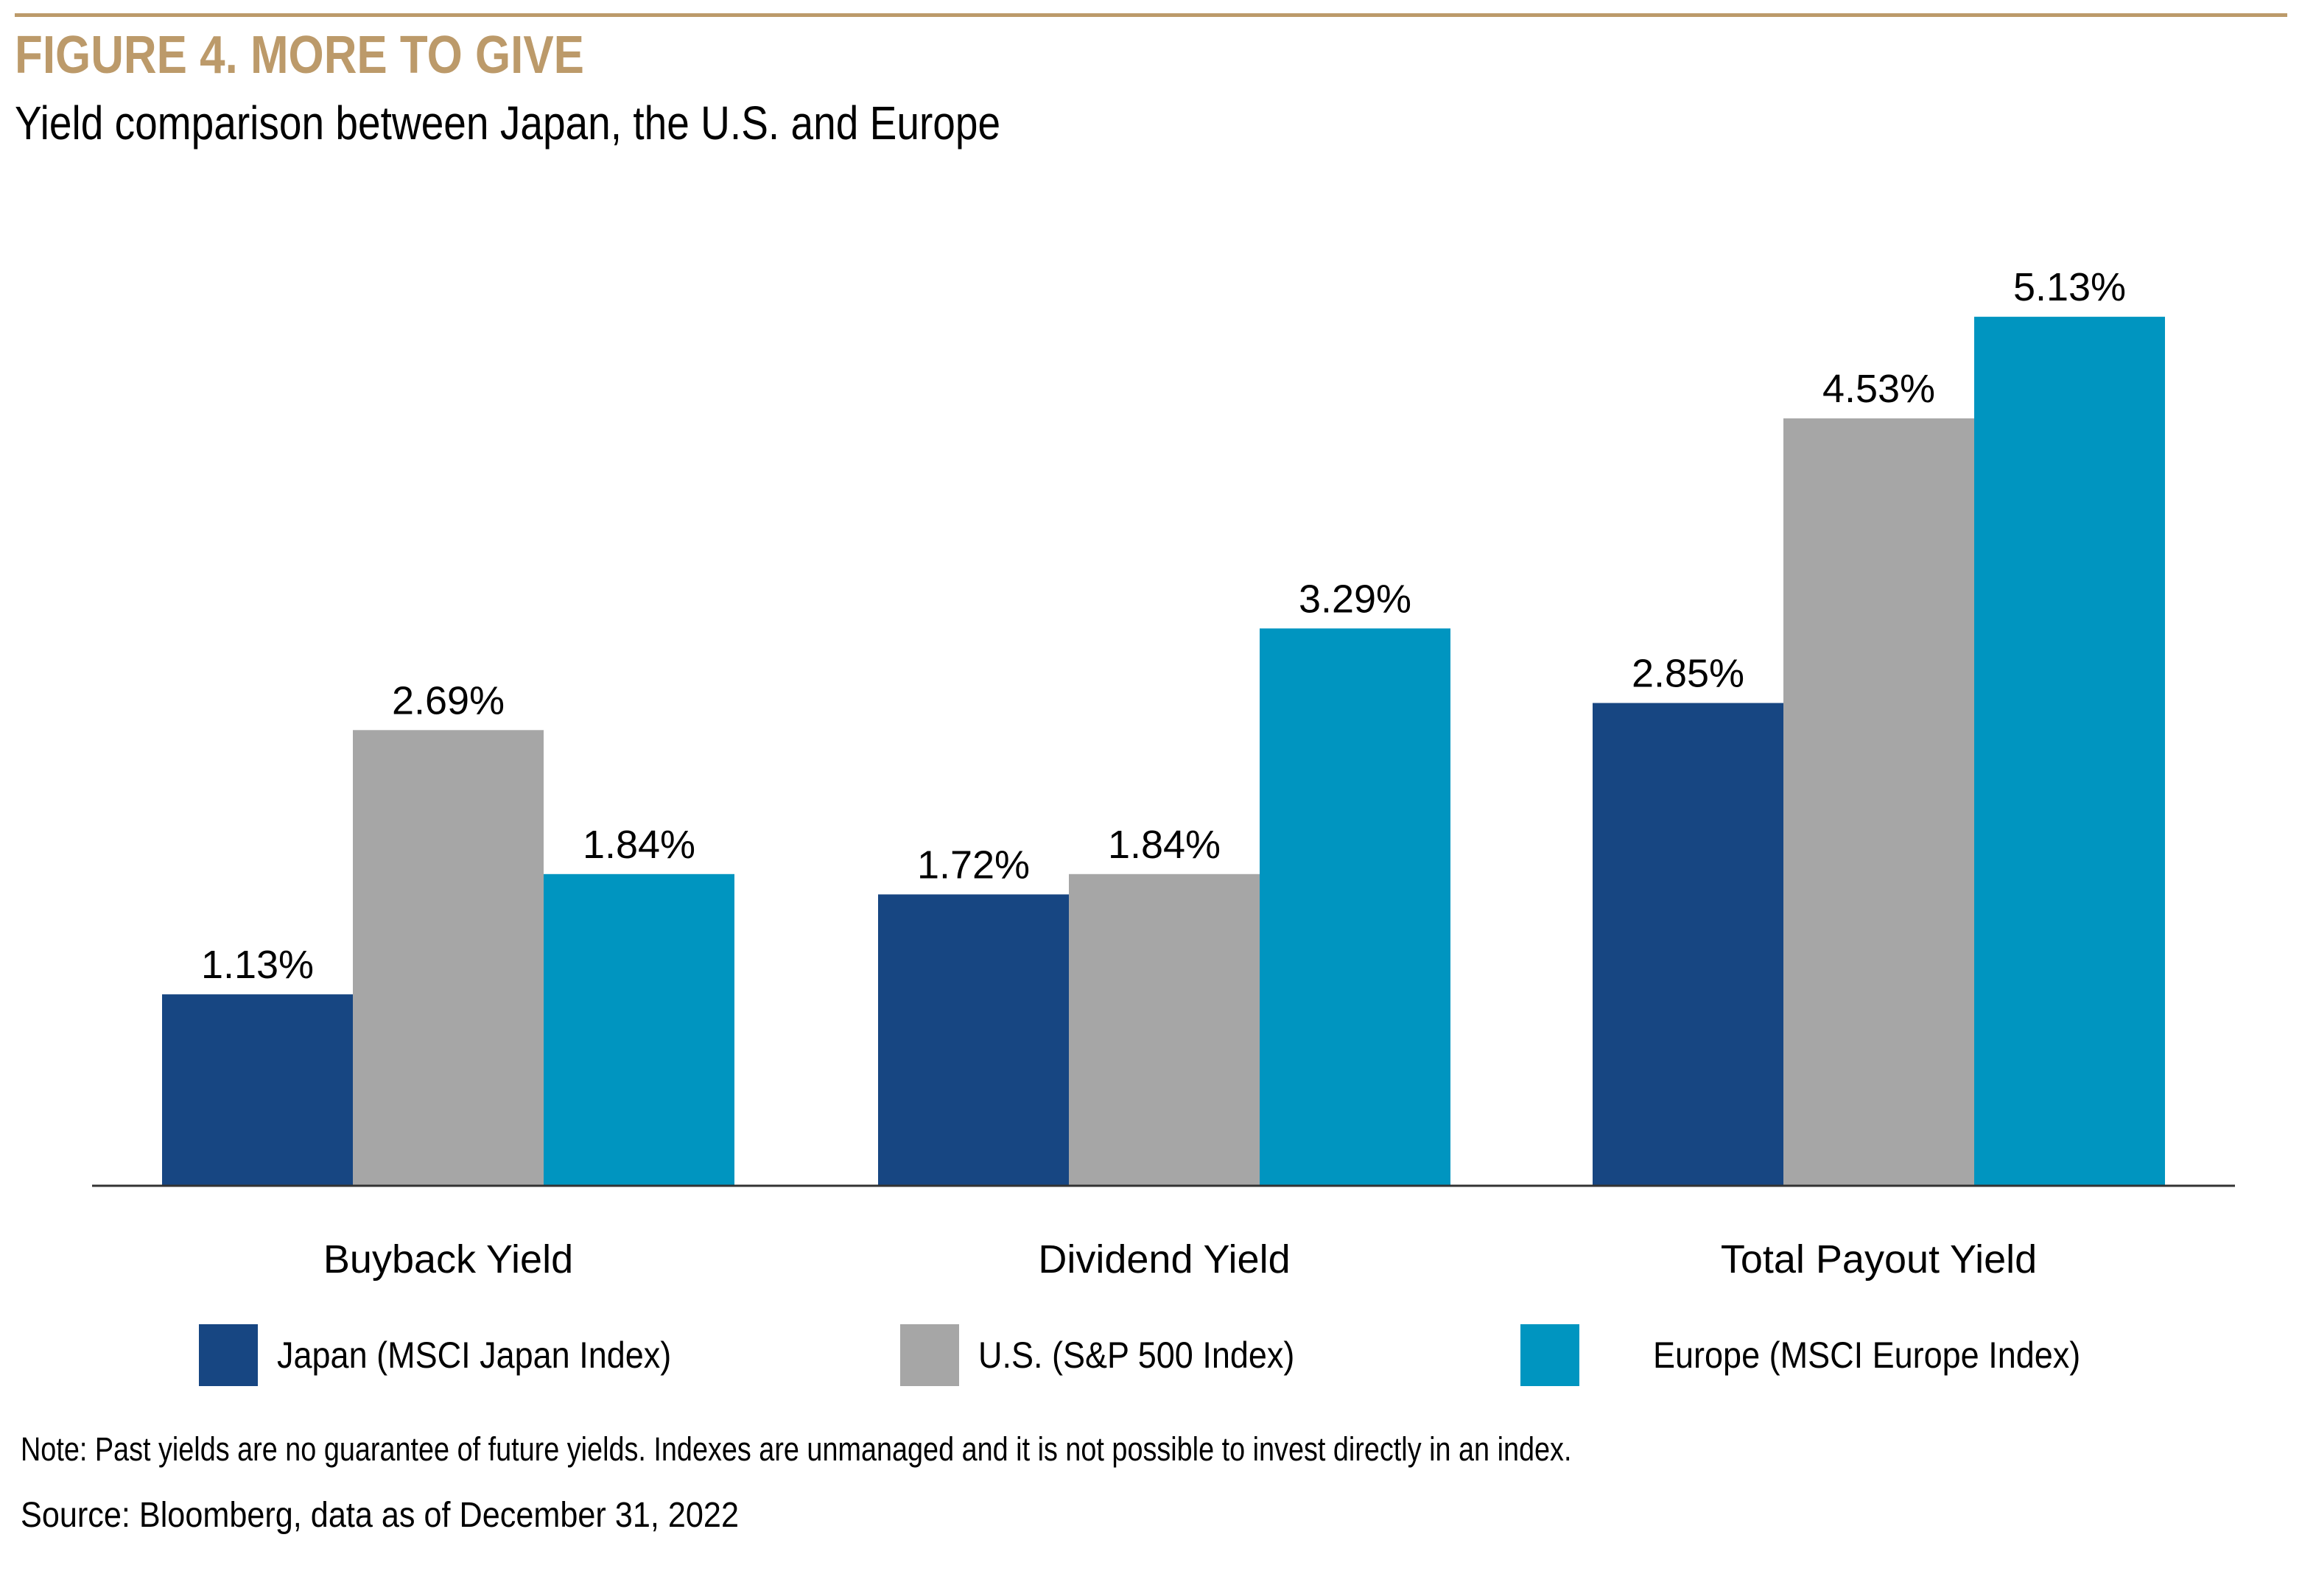 The image size is (2302, 1596). Describe the element at coordinates (1164, 845) in the screenshot. I see `value-label-dividend-yield-u-s: 1.84%` at that location.